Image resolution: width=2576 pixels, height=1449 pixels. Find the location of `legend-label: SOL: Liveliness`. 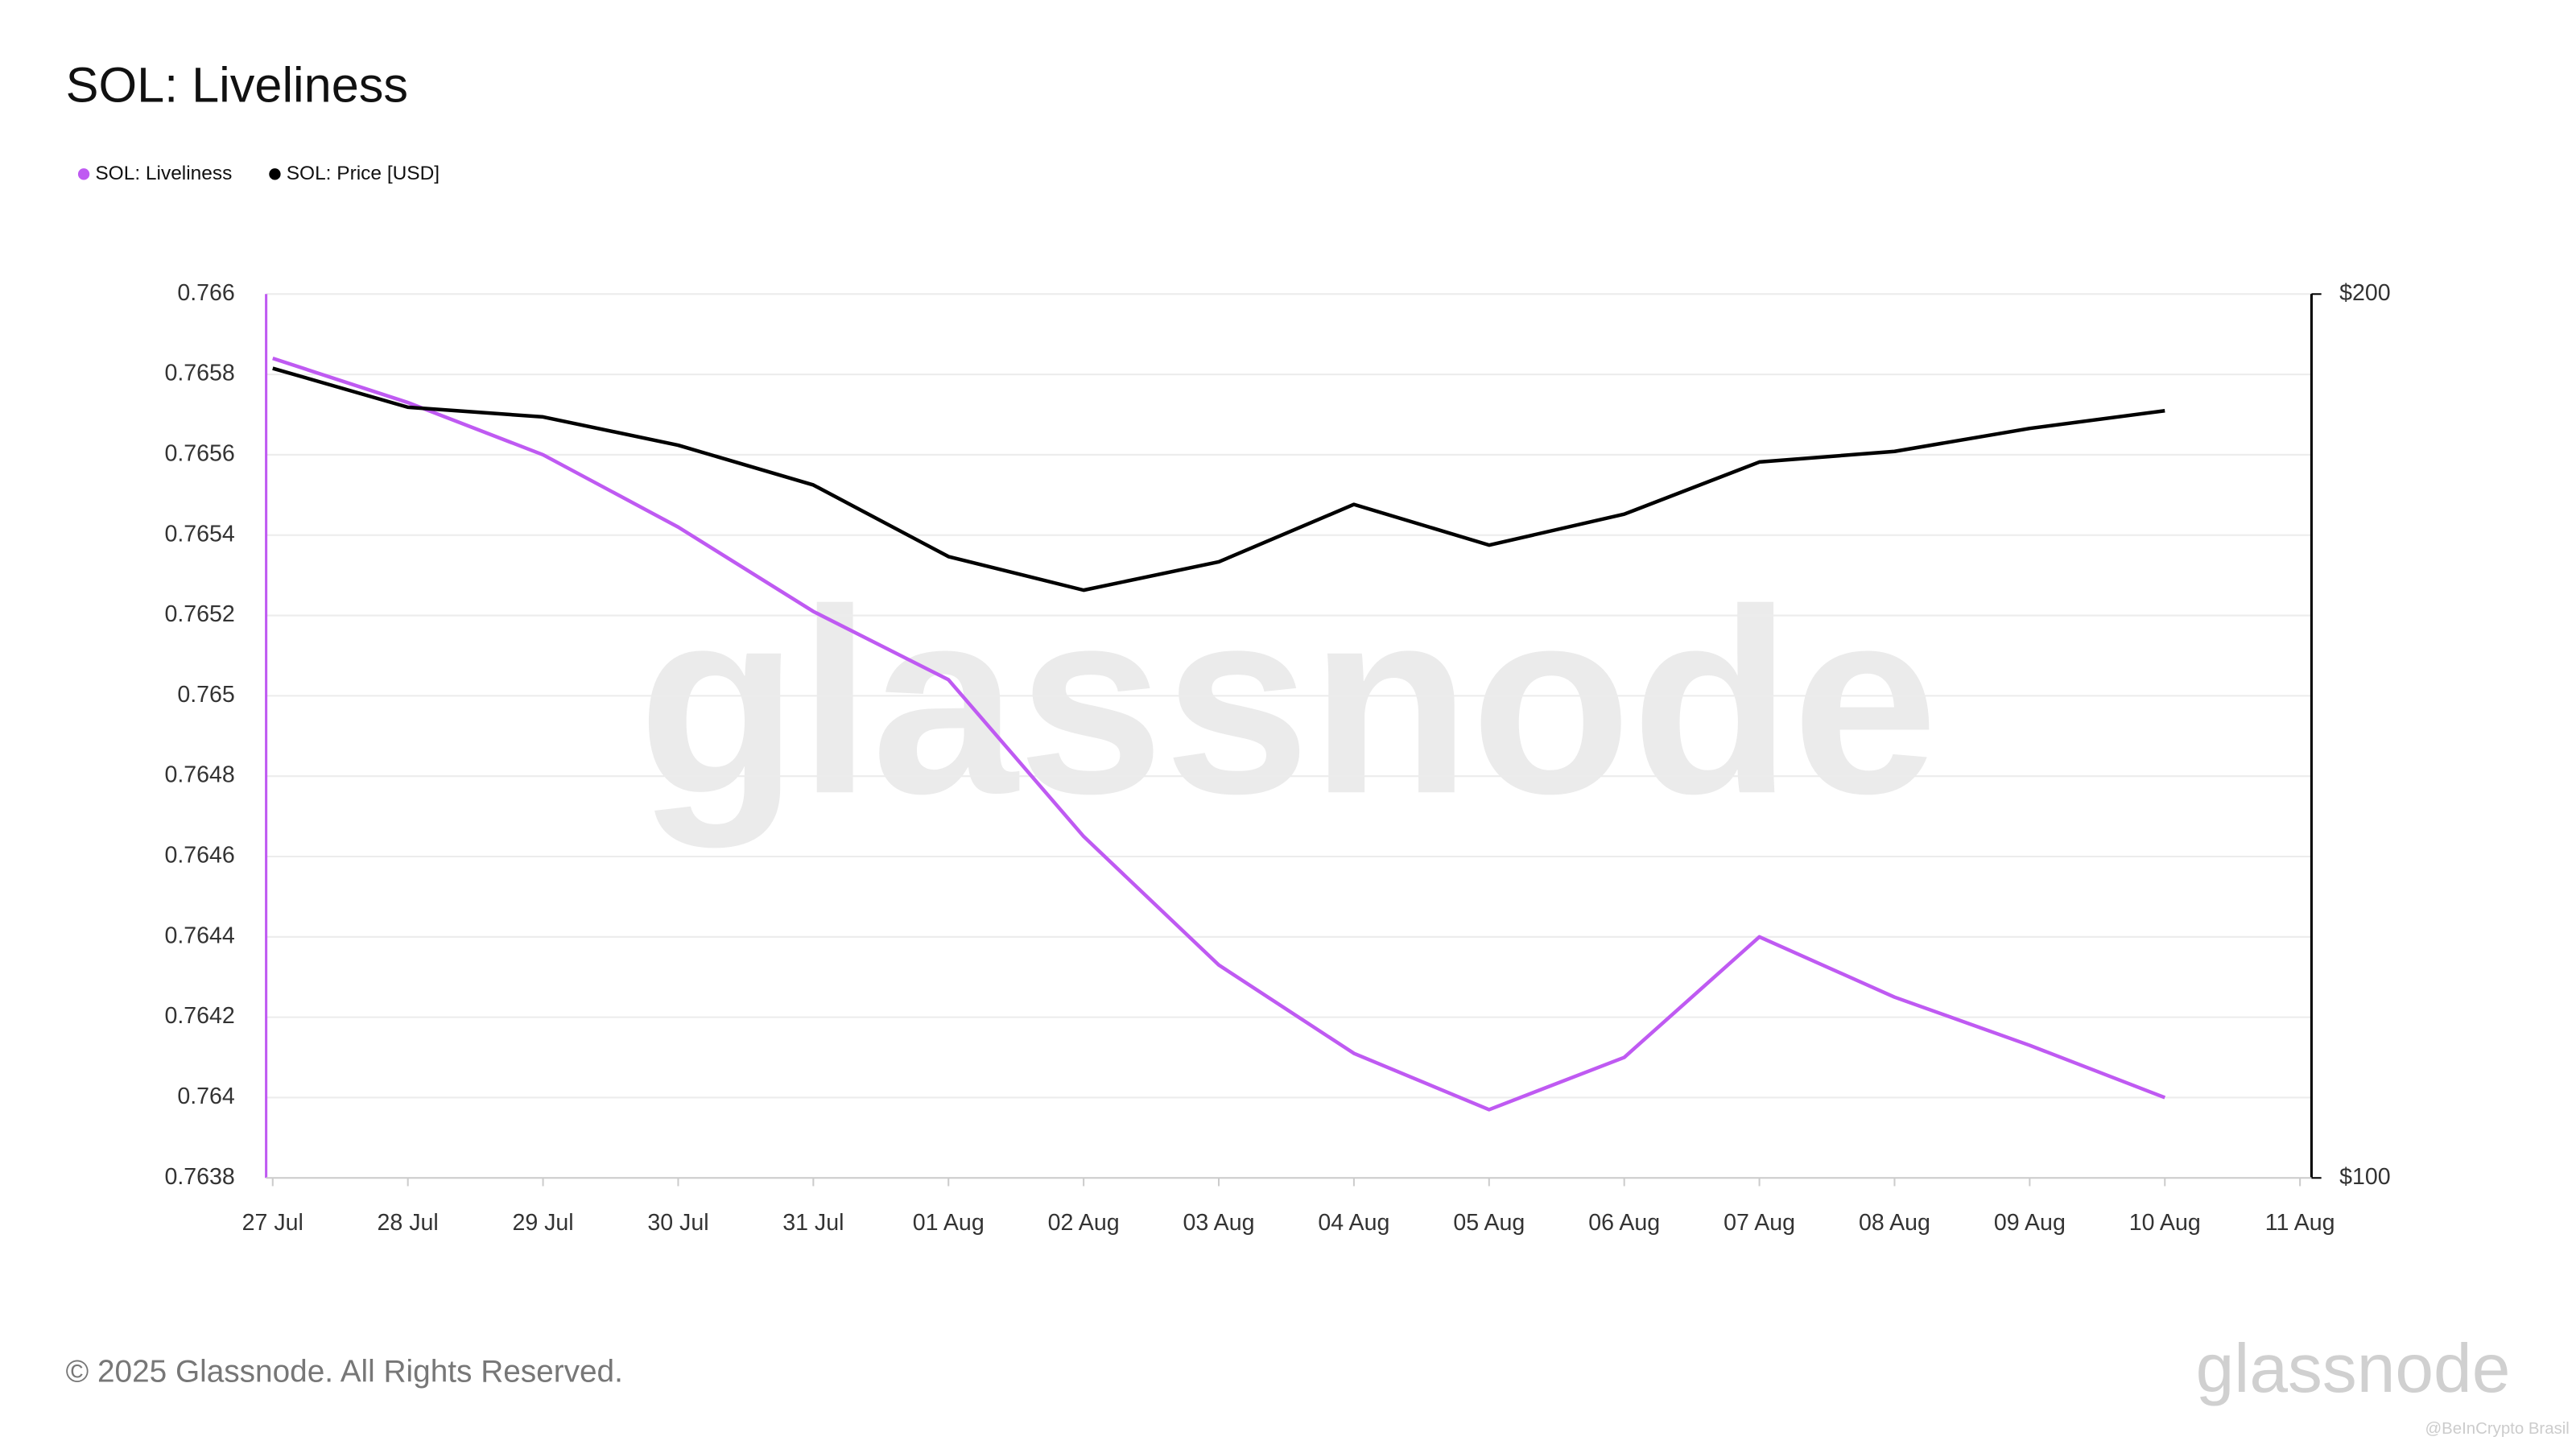

legend-label: SOL: Liveliness is located at coordinates (163, 173).